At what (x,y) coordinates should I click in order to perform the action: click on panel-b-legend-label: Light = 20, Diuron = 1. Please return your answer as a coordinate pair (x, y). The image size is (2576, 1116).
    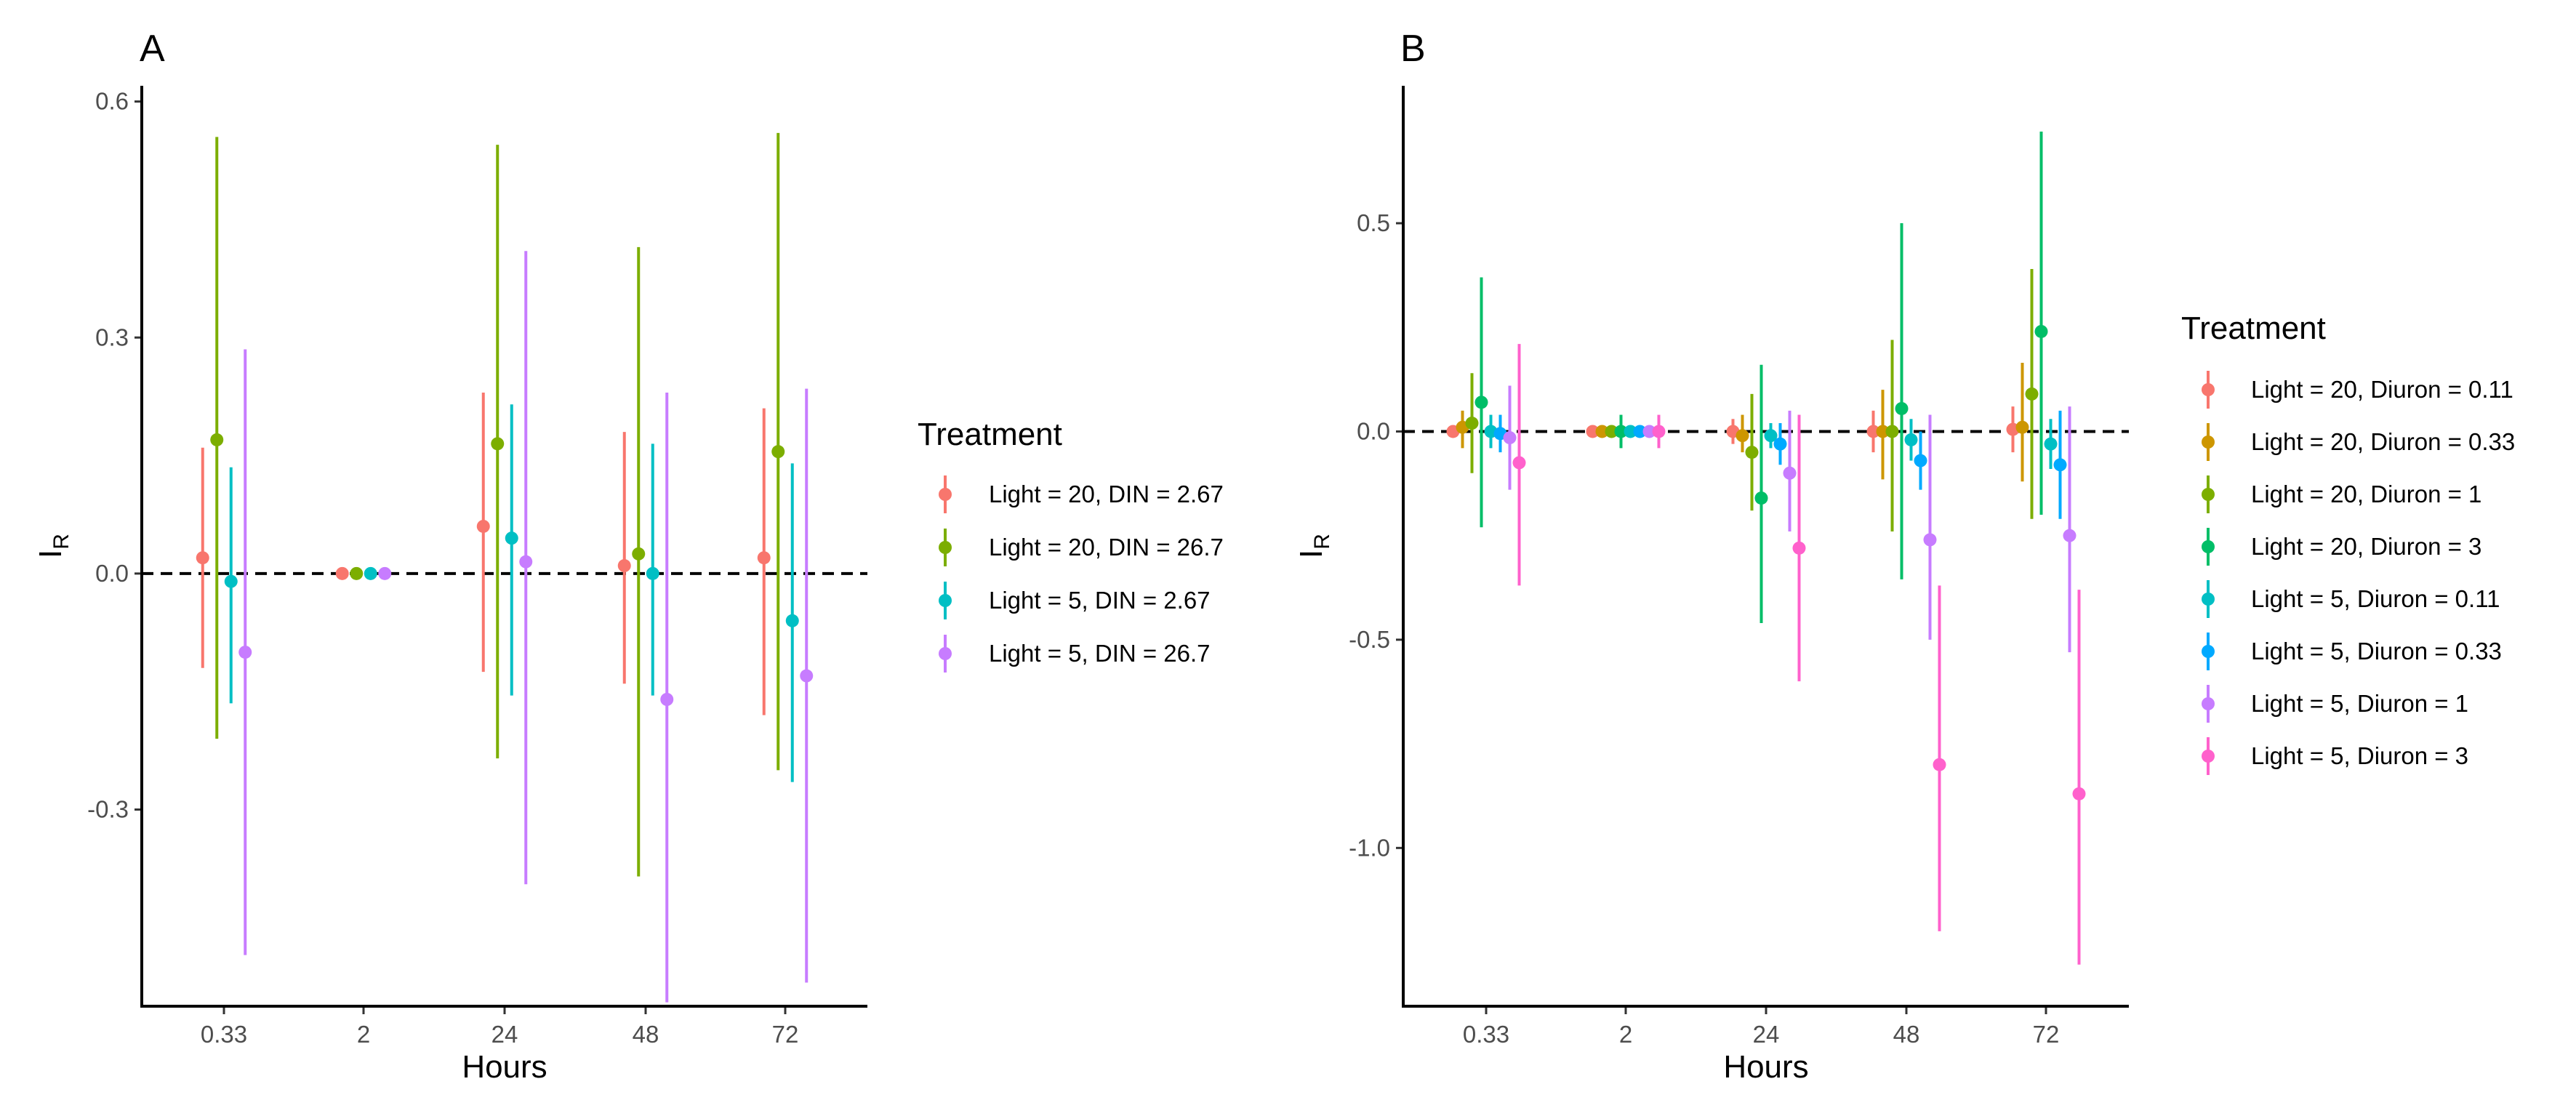
    Looking at the image, I should click on (2366, 494).